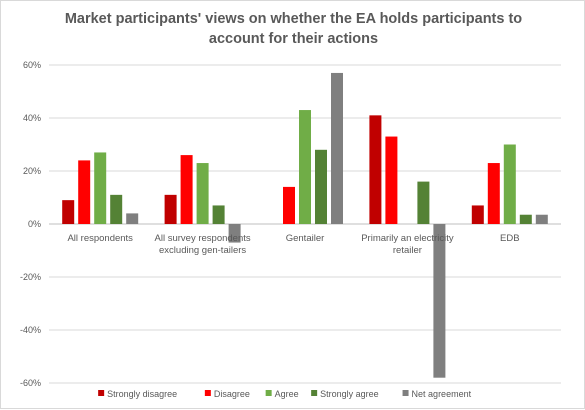 Image resolution: width=585 pixels, height=410 pixels. Describe the element at coordinates (30, 277) in the screenshot. I see `y-tick-label: -20%` at that location.